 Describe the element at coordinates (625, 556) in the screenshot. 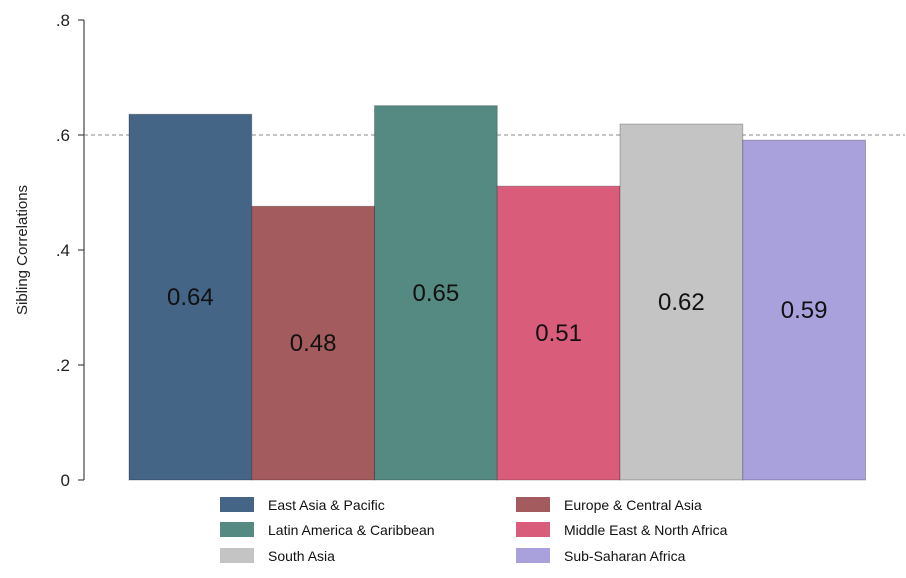

I see `legend-label: Sub-Saharan Africa` at that location.